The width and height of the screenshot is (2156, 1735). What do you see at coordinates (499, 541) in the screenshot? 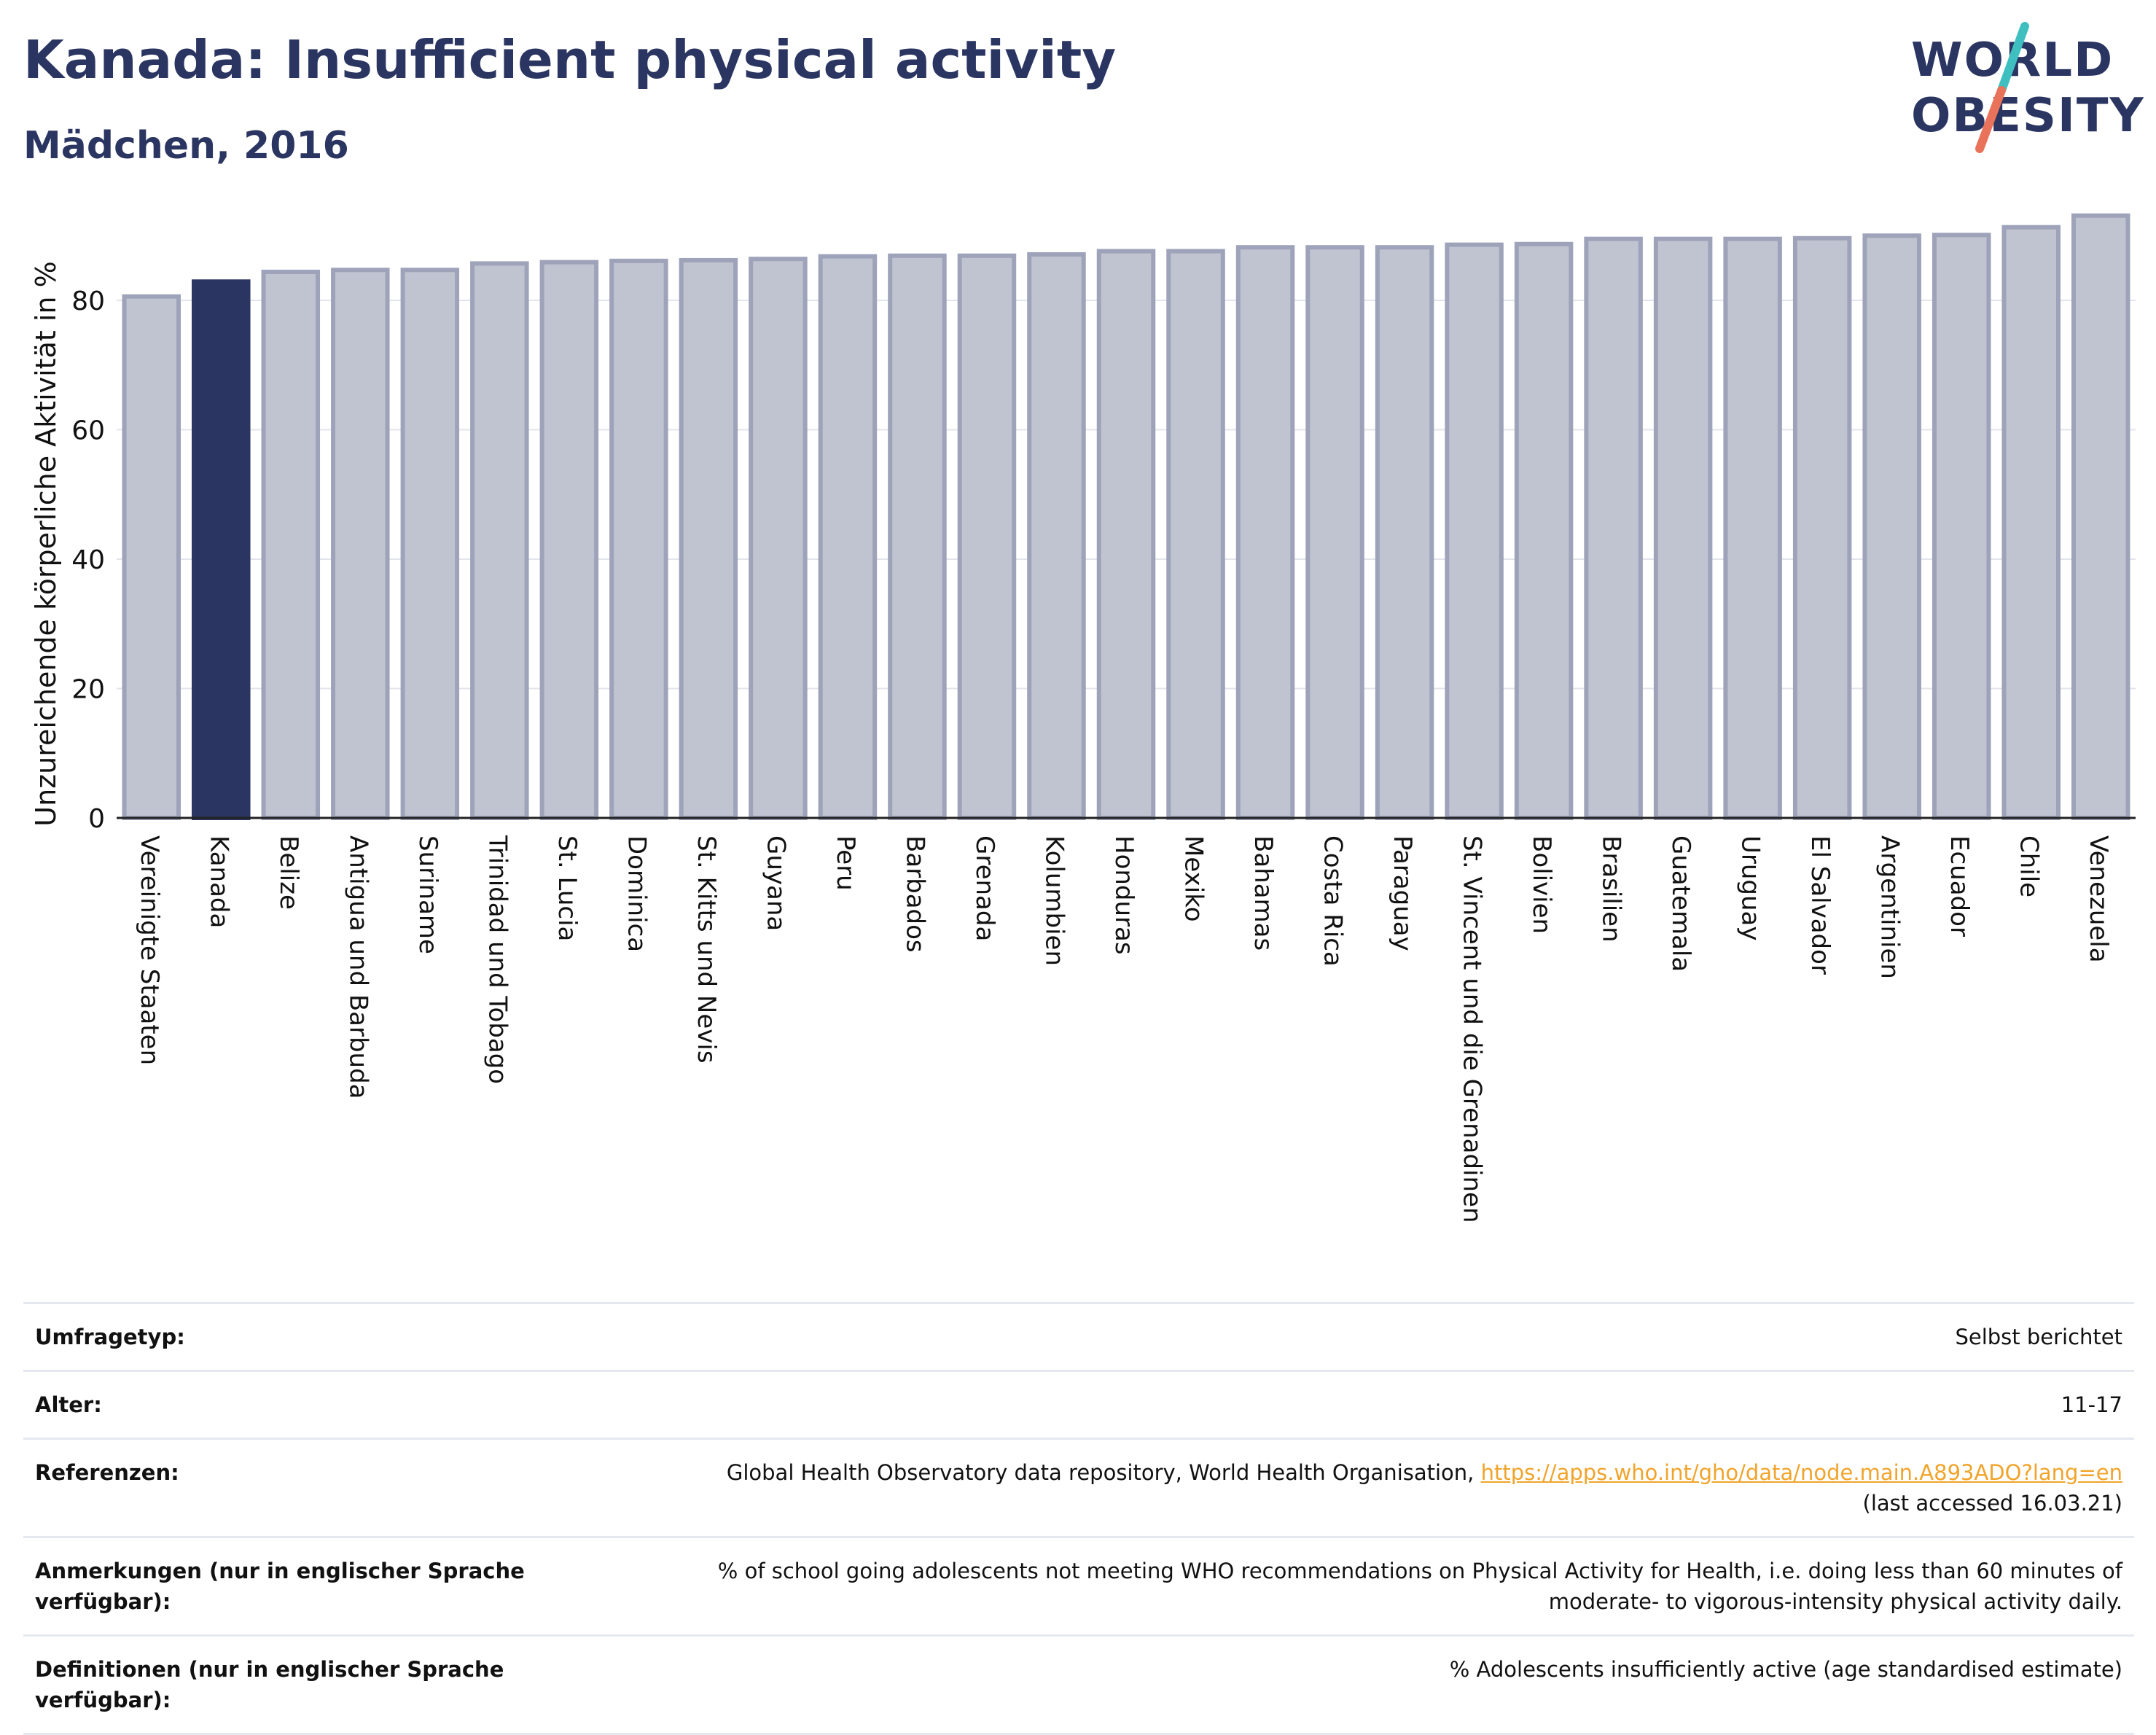
I see `bar-trinidad-und-tobago` at bounding box center [499, 541].